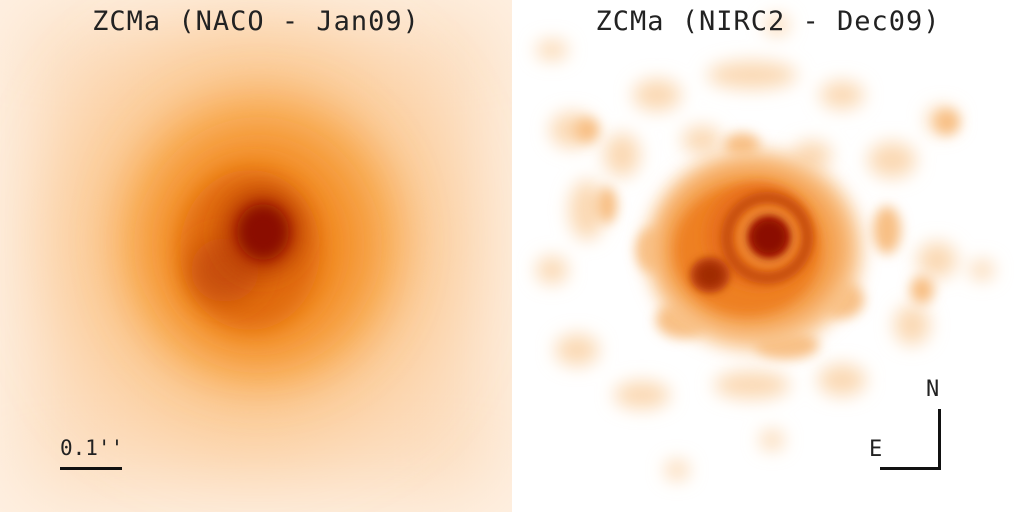 The width and height of the screenshot is (1024, 512). What do you see at coordinates (91, 468) in the screenshot?
I see `scale-bar` at bounding box center [91, 468].